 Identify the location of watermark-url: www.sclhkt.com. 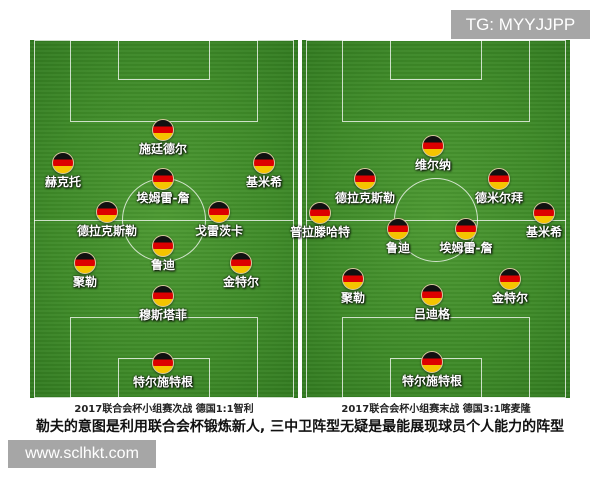
(82, 454).